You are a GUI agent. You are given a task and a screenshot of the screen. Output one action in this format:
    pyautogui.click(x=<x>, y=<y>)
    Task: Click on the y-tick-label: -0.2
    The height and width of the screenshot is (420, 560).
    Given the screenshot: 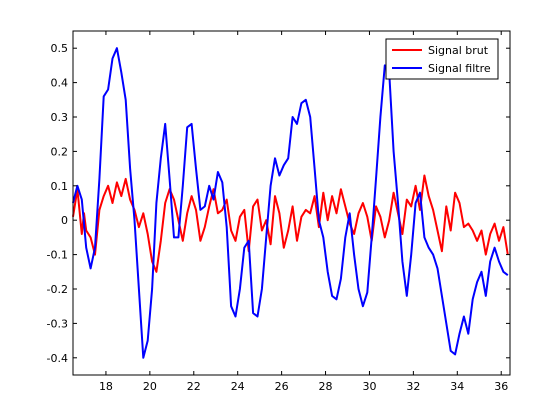 What is the action you would take?
    pyautogui.click(x=57, y=289)
    